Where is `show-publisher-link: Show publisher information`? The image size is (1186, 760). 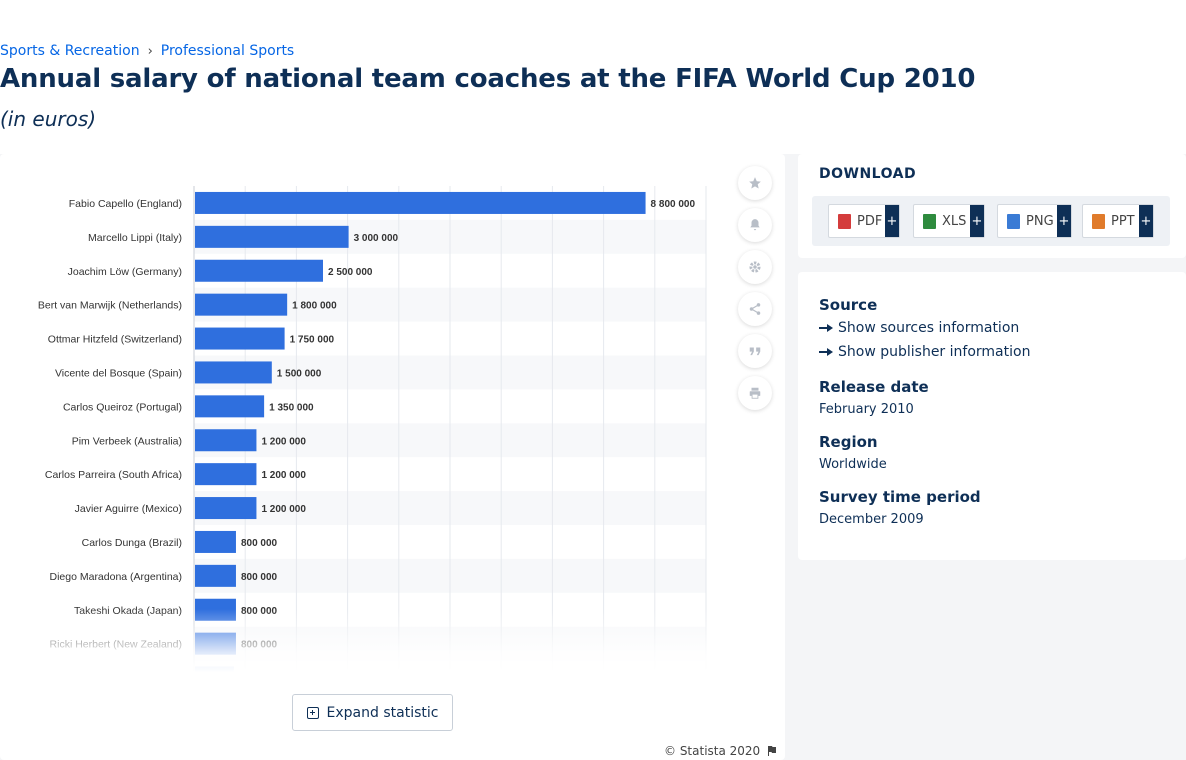 show-publisher-link: Show publisher information is located at coordinates (924, 352).